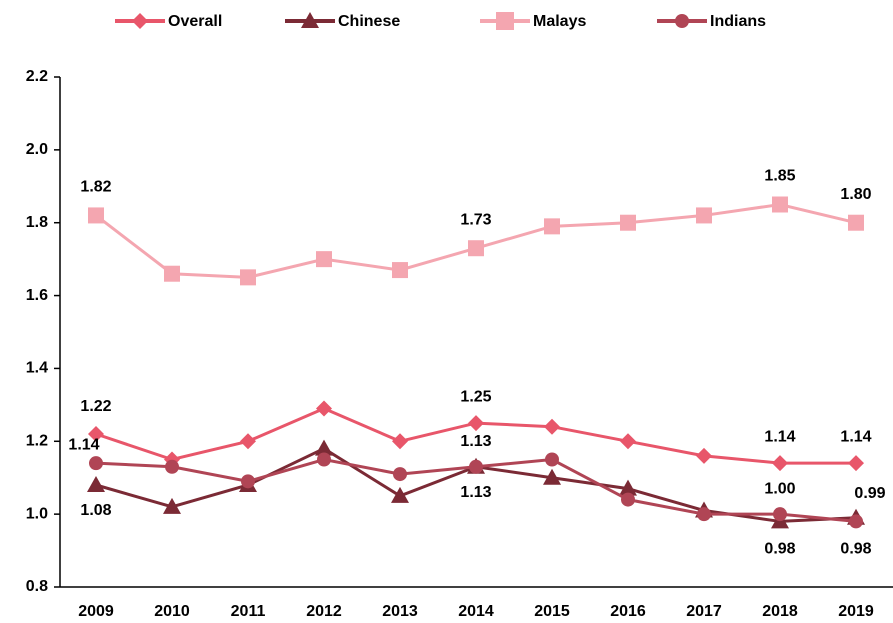 This screenshot has width=893, height=623. I want to click on data-label: 1.82, so click(95, 187).